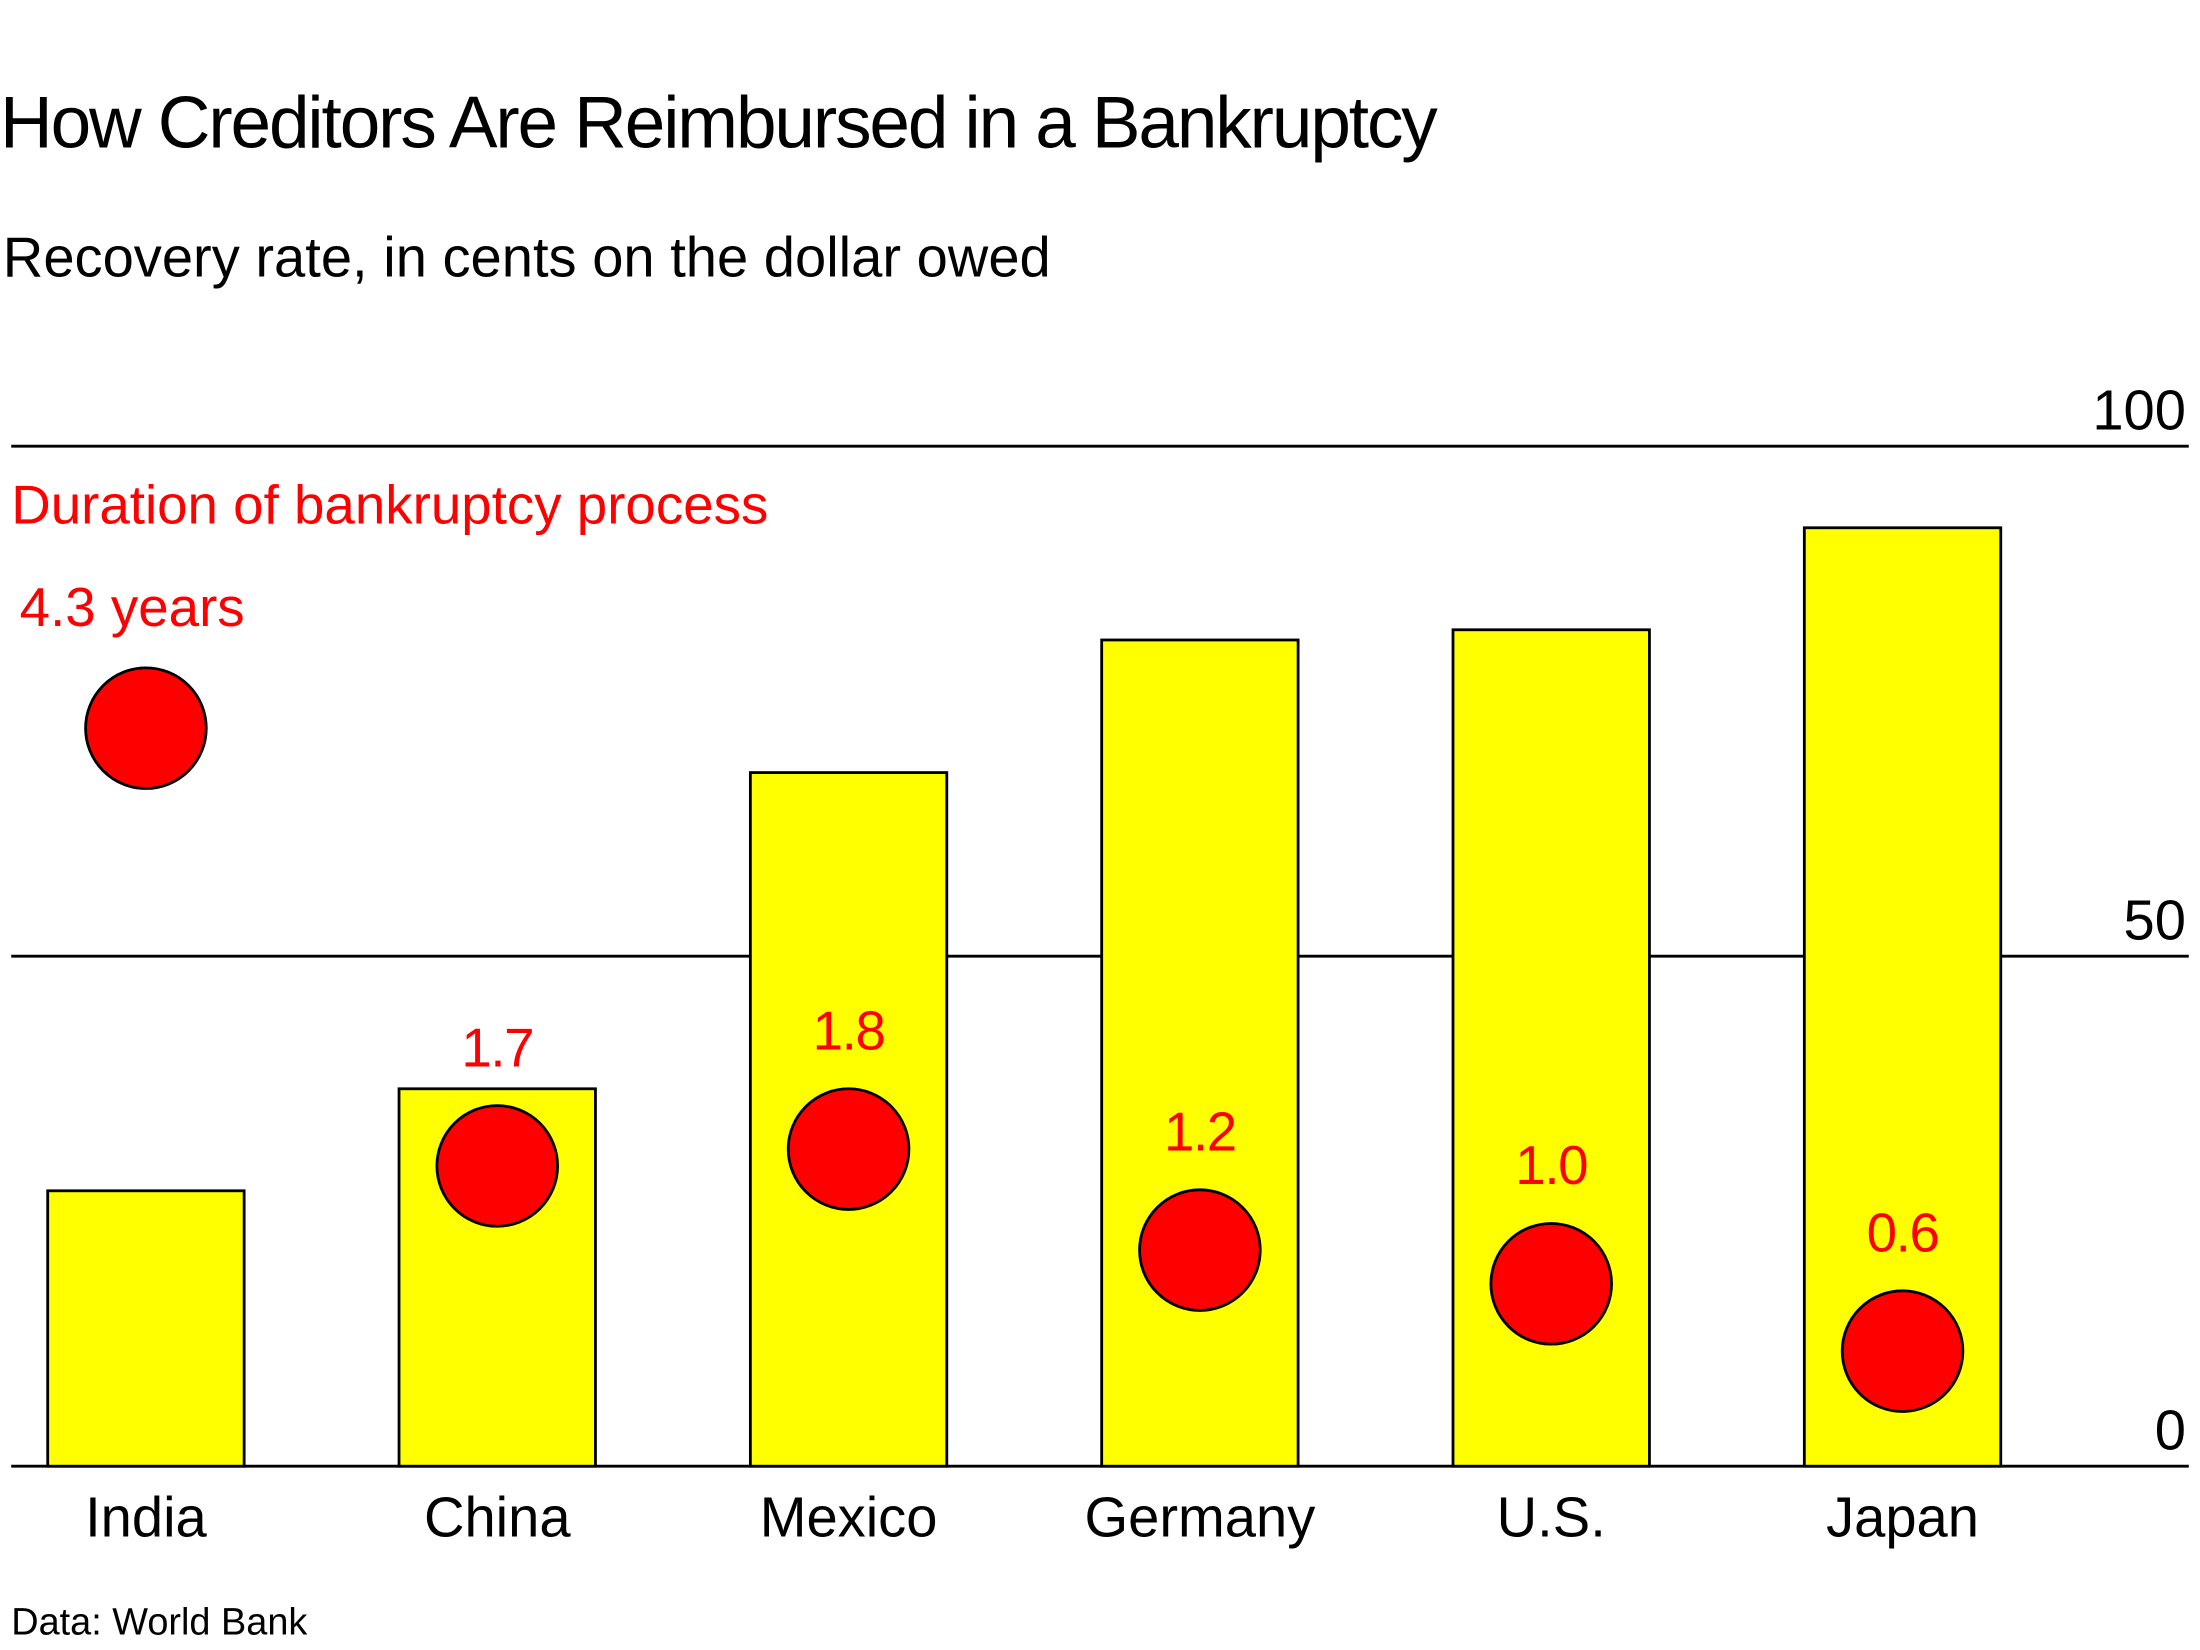 The width and height of the screenshot is (2200, 1650). What do you see at coordinates (1903, 1233) in the screenshot?
I see `duration-label: 0.6` at bounding box center [1903, 1233].